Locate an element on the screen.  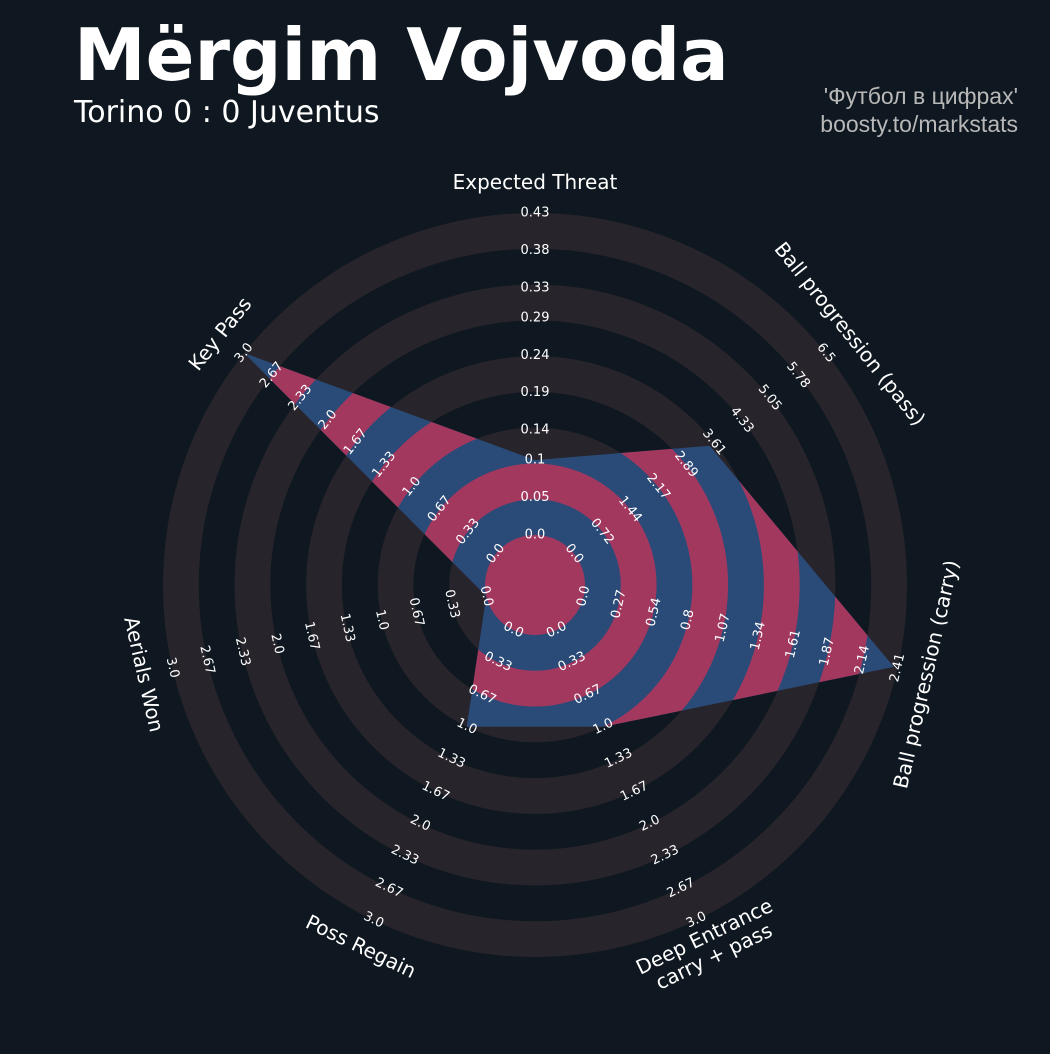
tick-label: 1.67 is located at coordinates (311, 636).